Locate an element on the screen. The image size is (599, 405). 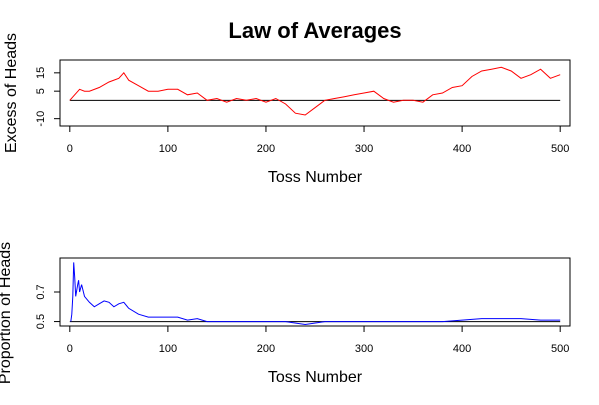
bottom-ylabel: Proportion of Heads is located at coordinates (7, 313).